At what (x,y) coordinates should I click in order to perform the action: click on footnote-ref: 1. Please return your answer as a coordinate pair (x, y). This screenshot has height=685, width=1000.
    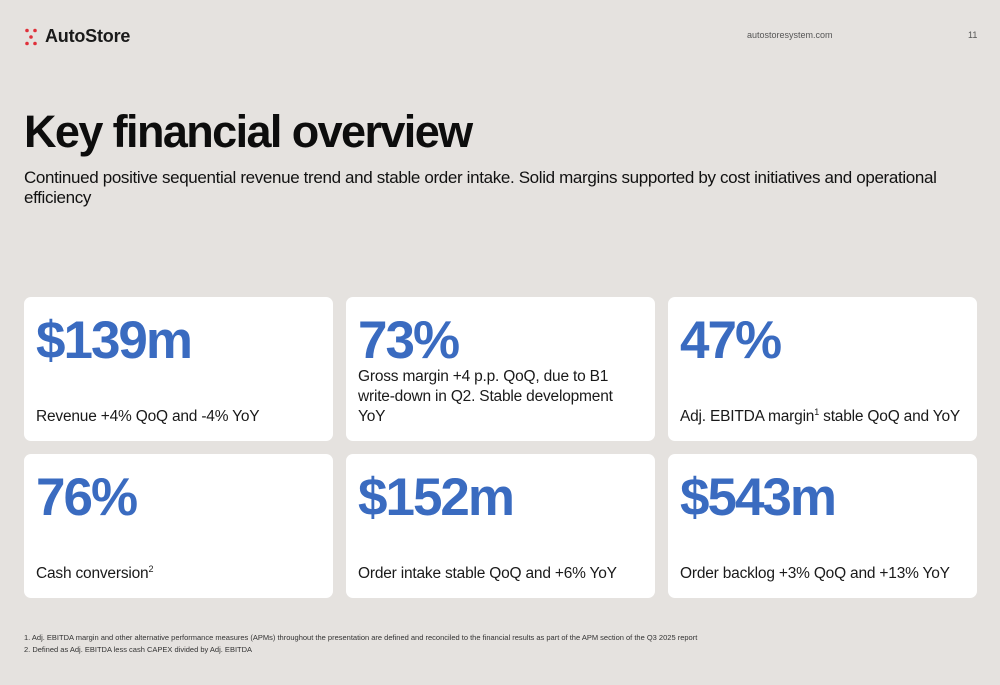
    Looking at the image, I should click on (817, 411).